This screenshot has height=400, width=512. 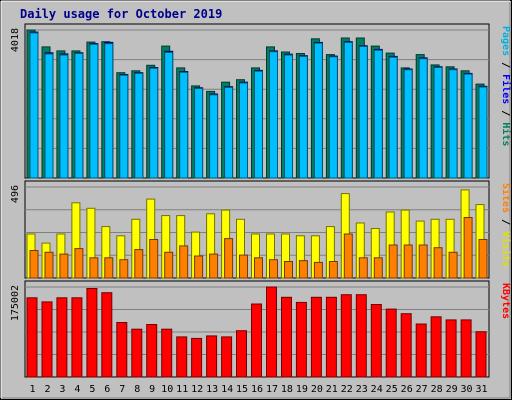 I want to click on x-tick-label-day-20: 20, so click(x=317, y=389).